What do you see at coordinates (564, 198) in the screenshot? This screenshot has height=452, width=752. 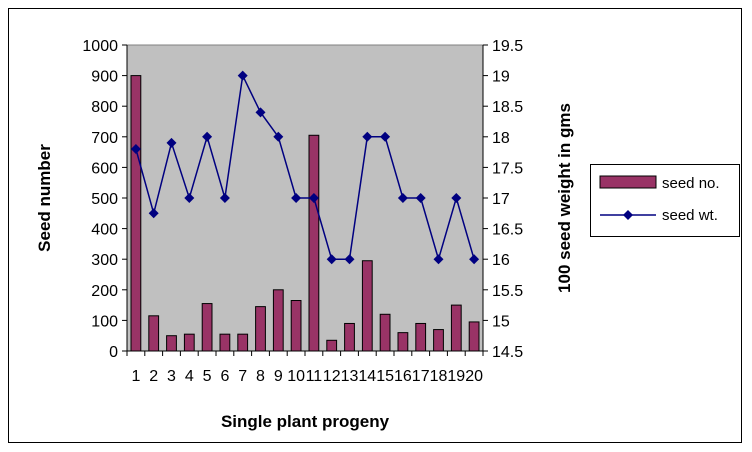 I see `y2-axis-title: 100 seed weight in gms` at bounding box center [564, 198].